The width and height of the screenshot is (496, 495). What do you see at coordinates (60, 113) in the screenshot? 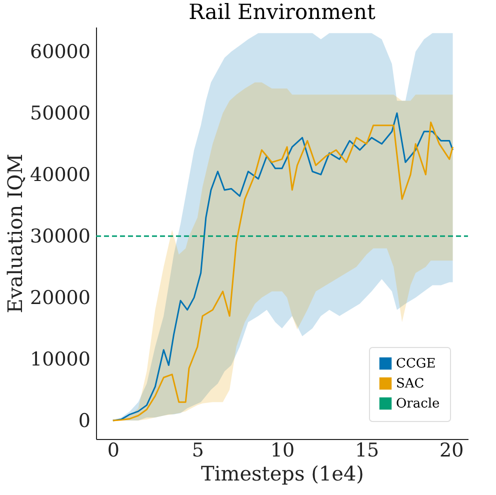
I see `y-tick-label: 50000` at bounding box center [60, 113].